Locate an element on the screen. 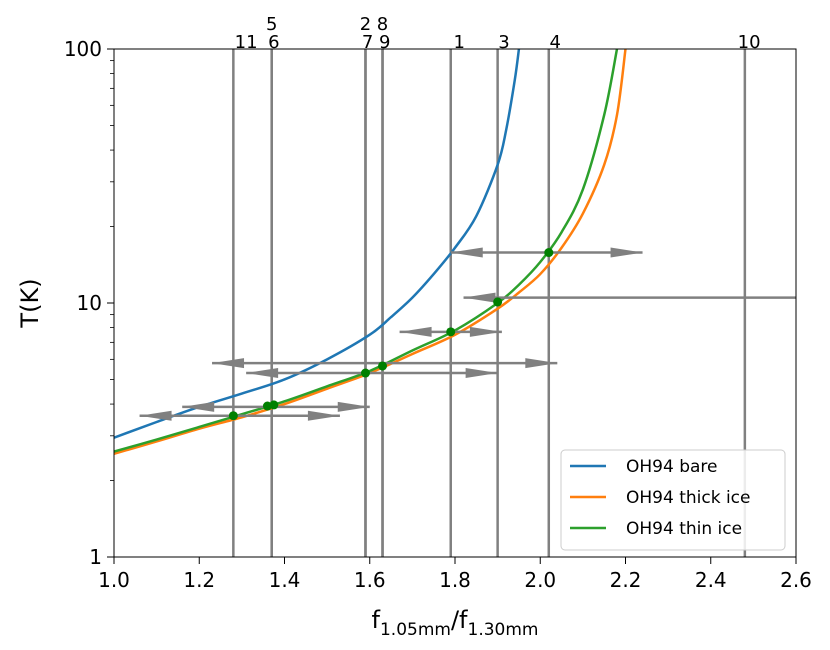 The width and height of the screenshot is (830, 650). x-axis-label: f1.05mm/f1.30mm is located at coordinates (455, 623).